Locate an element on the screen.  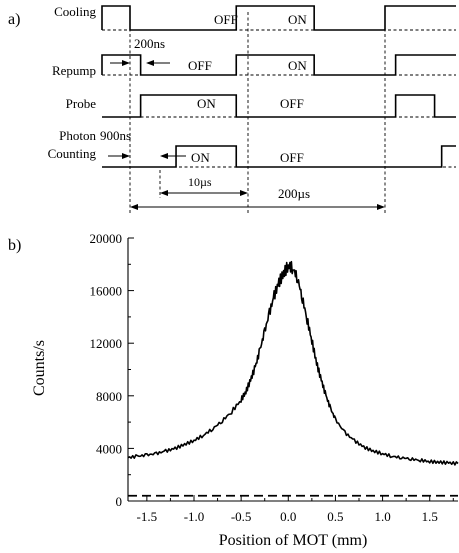
y-tick-label: 8000 is located at coordinates (109, 396).